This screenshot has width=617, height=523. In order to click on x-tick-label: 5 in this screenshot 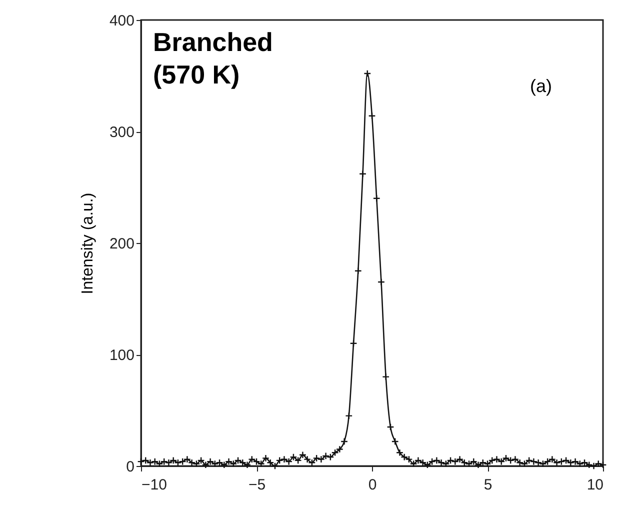, I will do `click(488, 485)`.